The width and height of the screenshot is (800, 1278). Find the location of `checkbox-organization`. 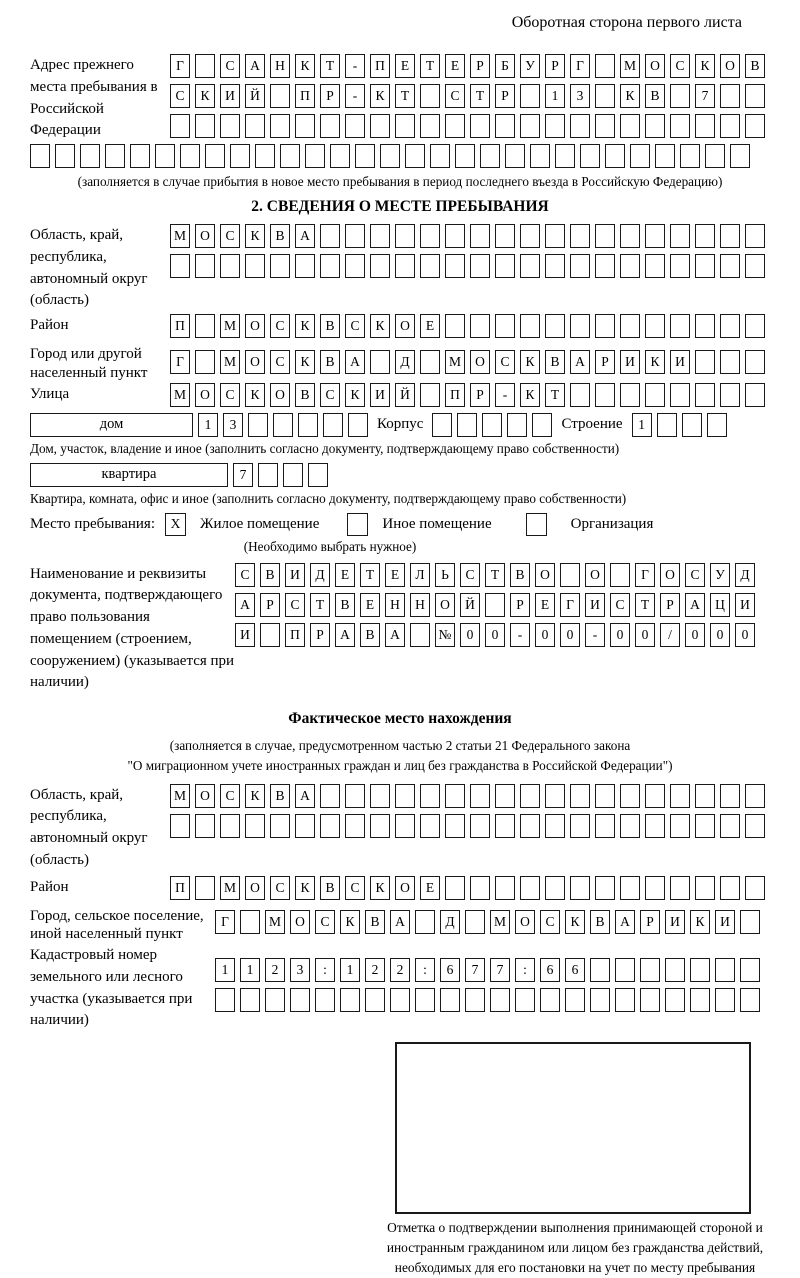

checkbox-organization is located at coordinates (536, 524).